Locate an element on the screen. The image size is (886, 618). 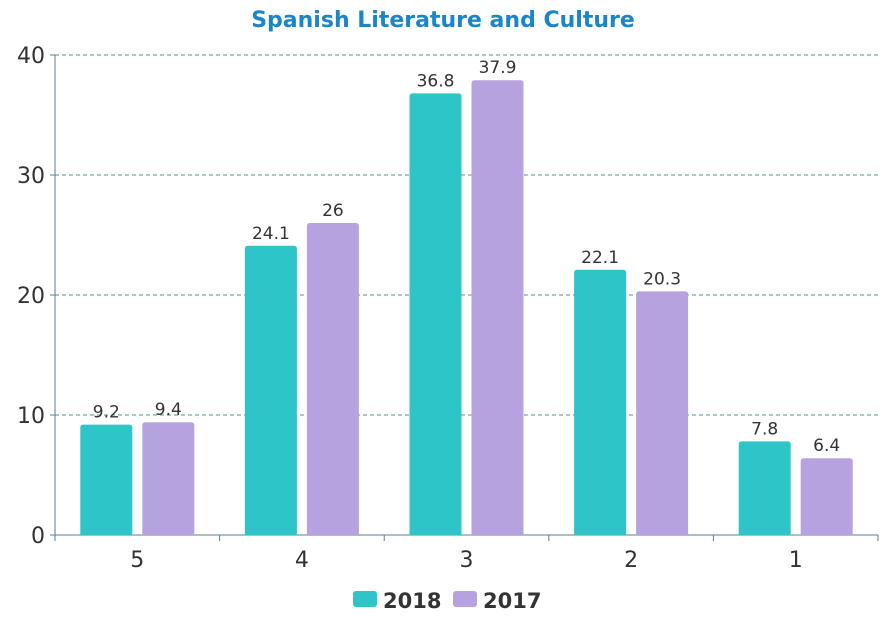
legend-swatch-2017 is located at coordinates (465, 599).